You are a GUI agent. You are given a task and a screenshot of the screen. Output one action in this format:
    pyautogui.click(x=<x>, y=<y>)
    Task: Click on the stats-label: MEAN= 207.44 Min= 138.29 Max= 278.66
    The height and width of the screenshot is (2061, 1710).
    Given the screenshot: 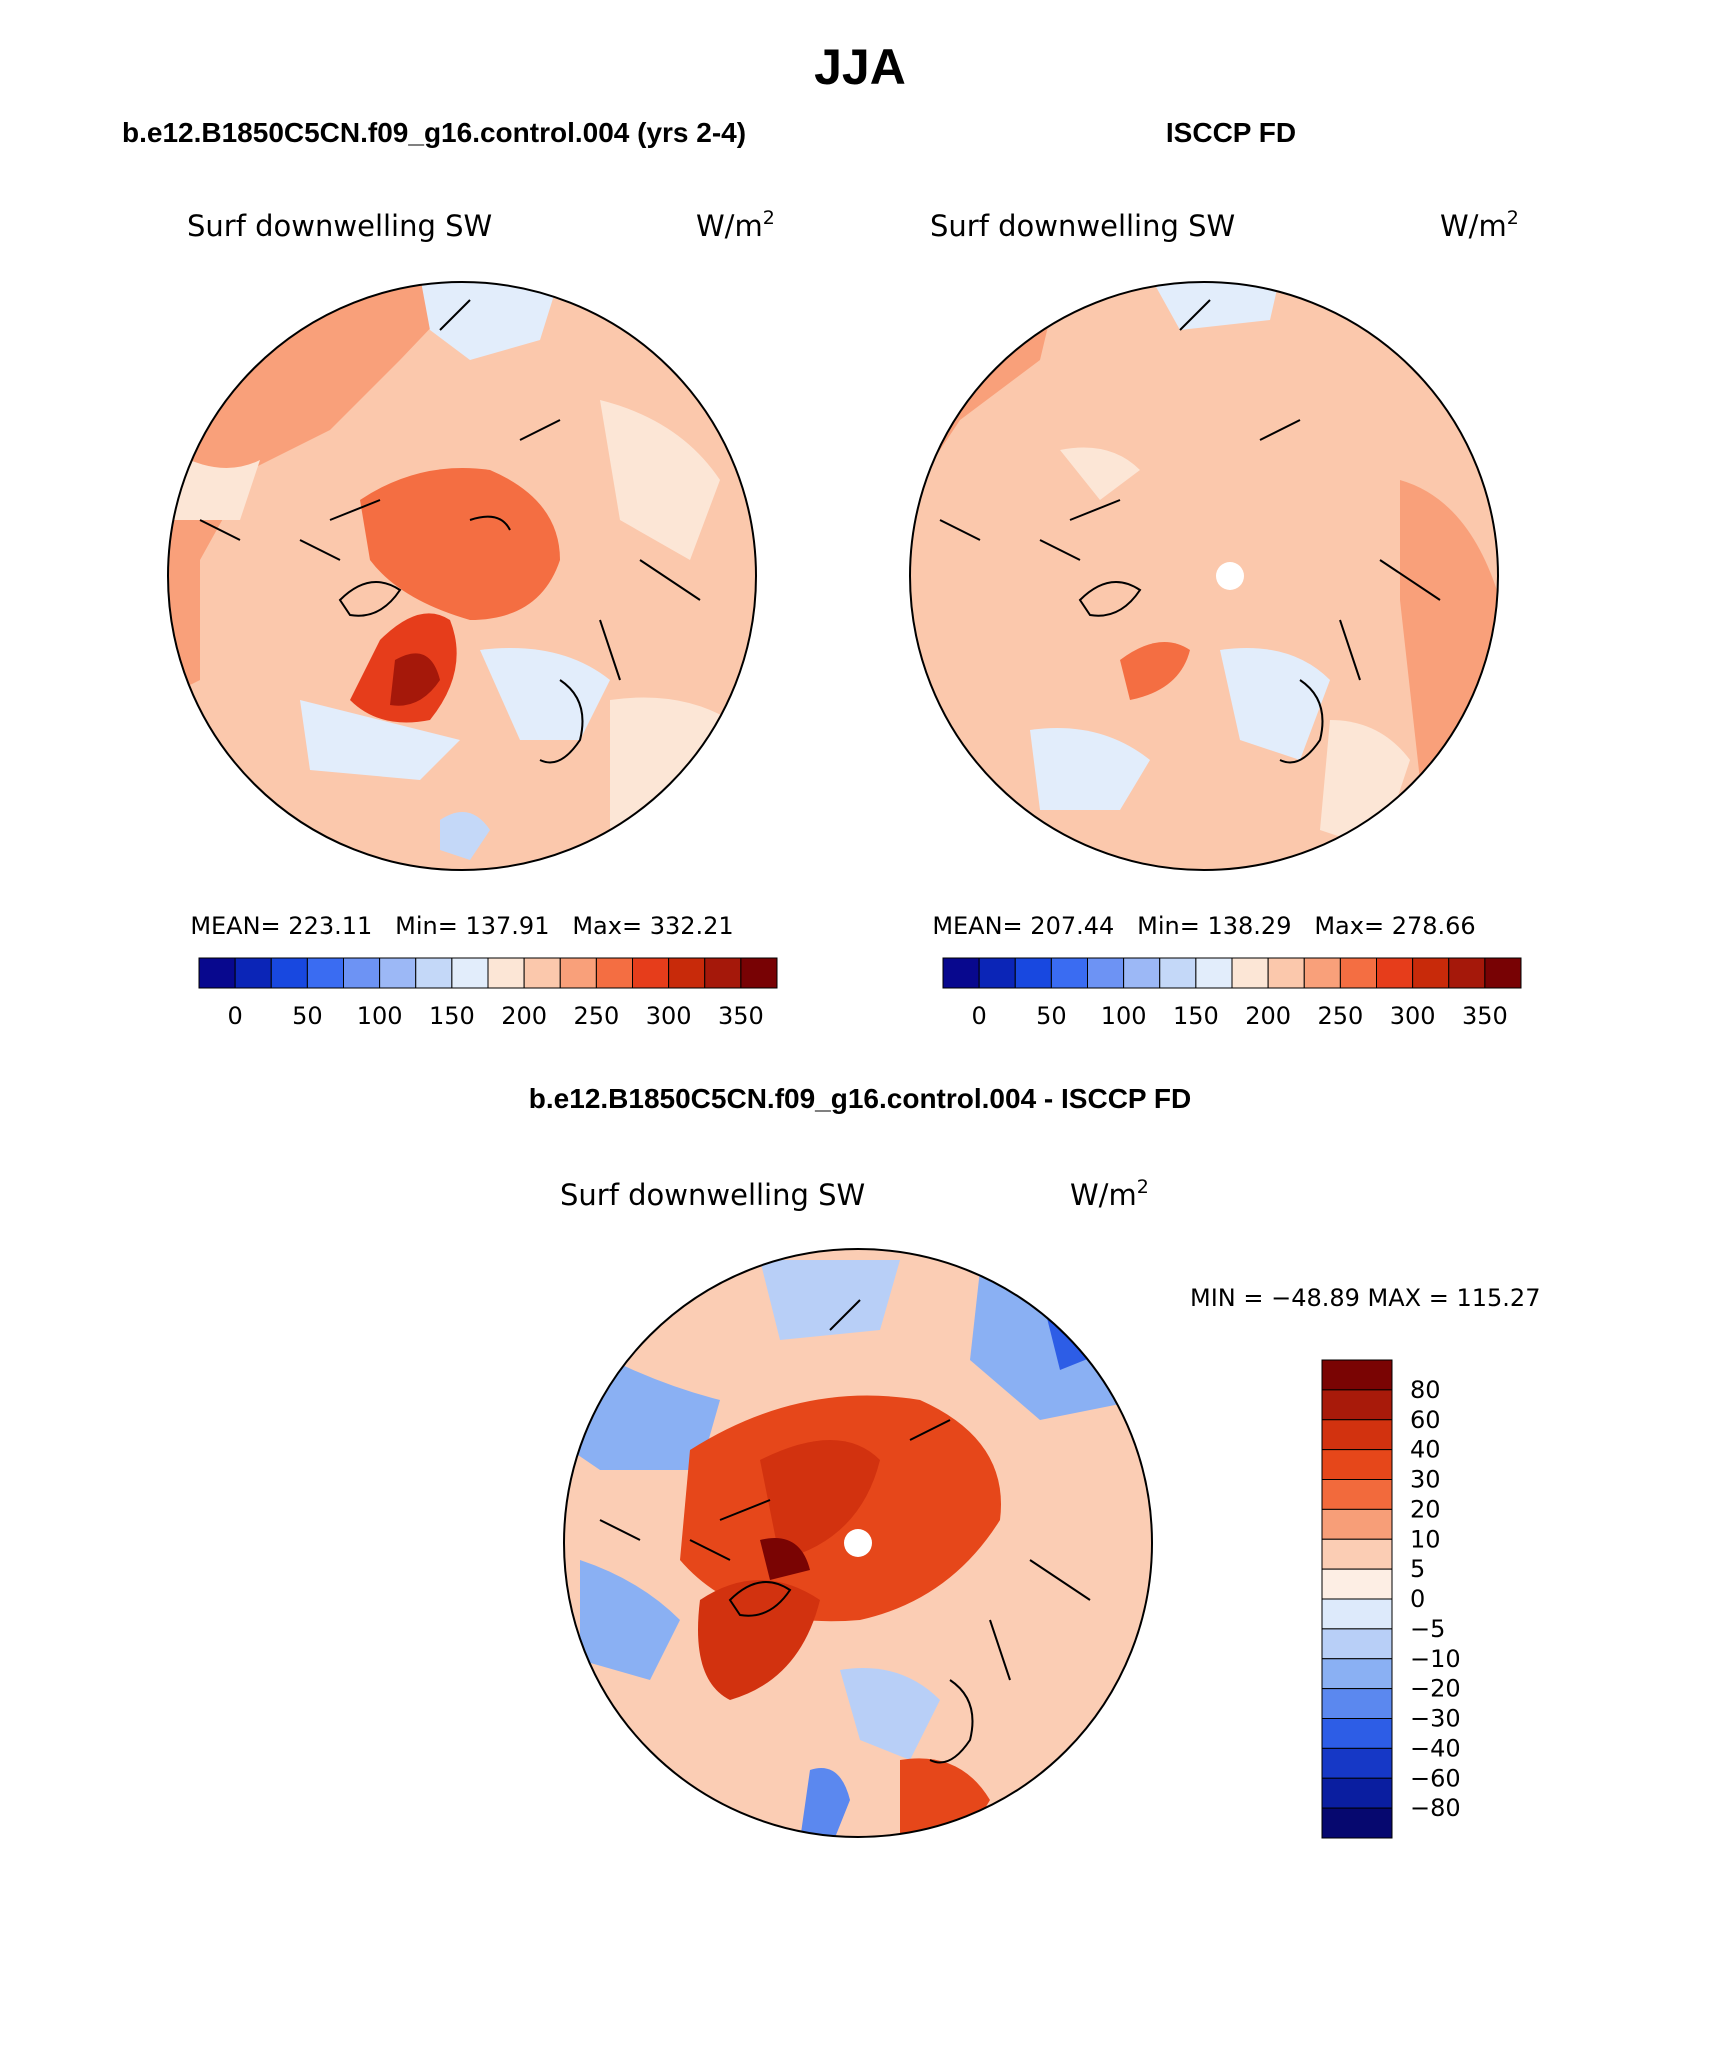 What is the action you would take?
    pyautogui.click(x=1203, y=926)
    